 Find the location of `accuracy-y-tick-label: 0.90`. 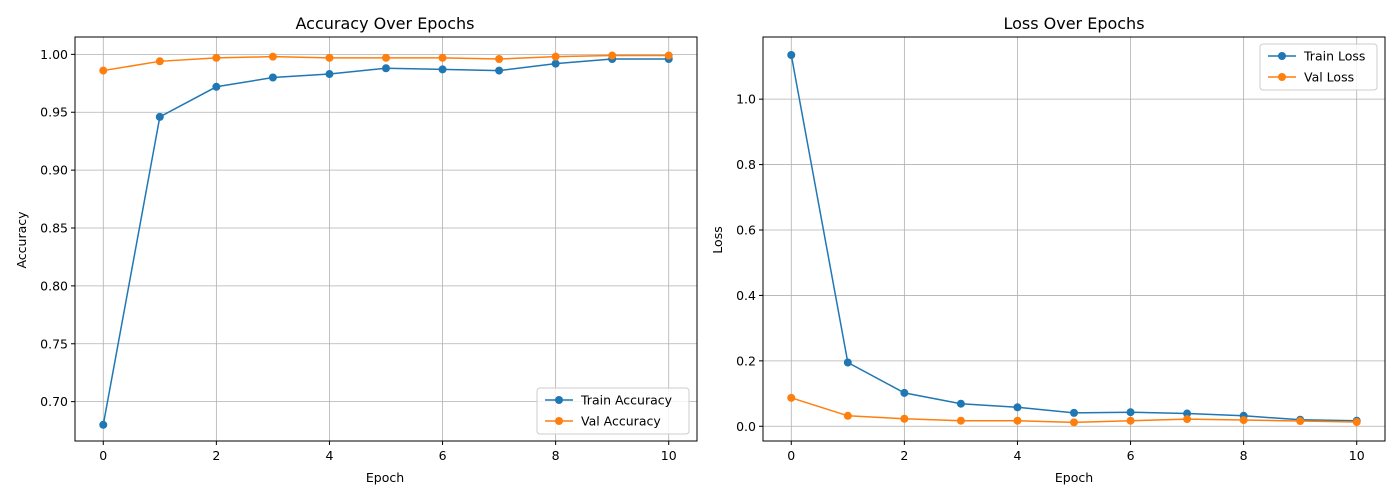

accuracy-y-tick-label: 0.90 is located at coordinates (54, 170).